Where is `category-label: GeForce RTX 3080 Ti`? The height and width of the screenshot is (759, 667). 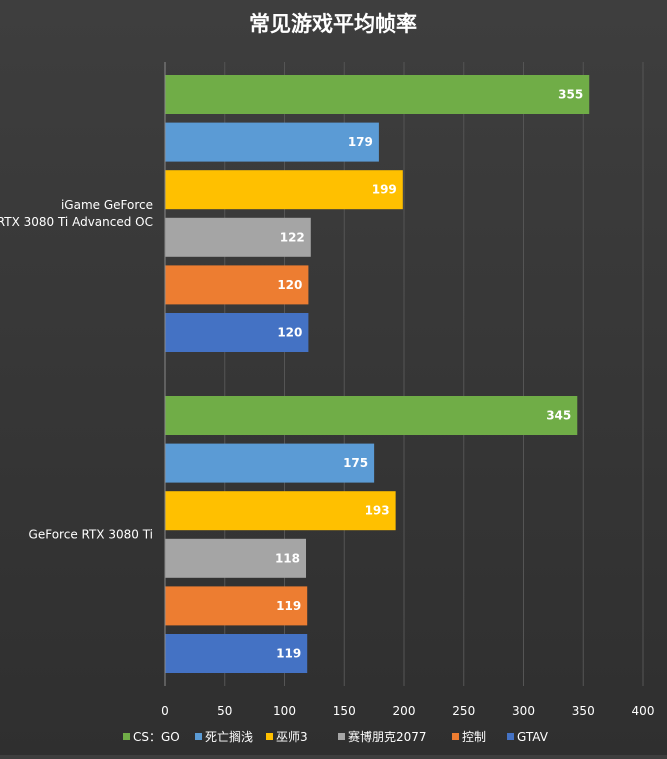
category-label: GeForce RTX 3080 Ti is located at coordinates (91, 535).